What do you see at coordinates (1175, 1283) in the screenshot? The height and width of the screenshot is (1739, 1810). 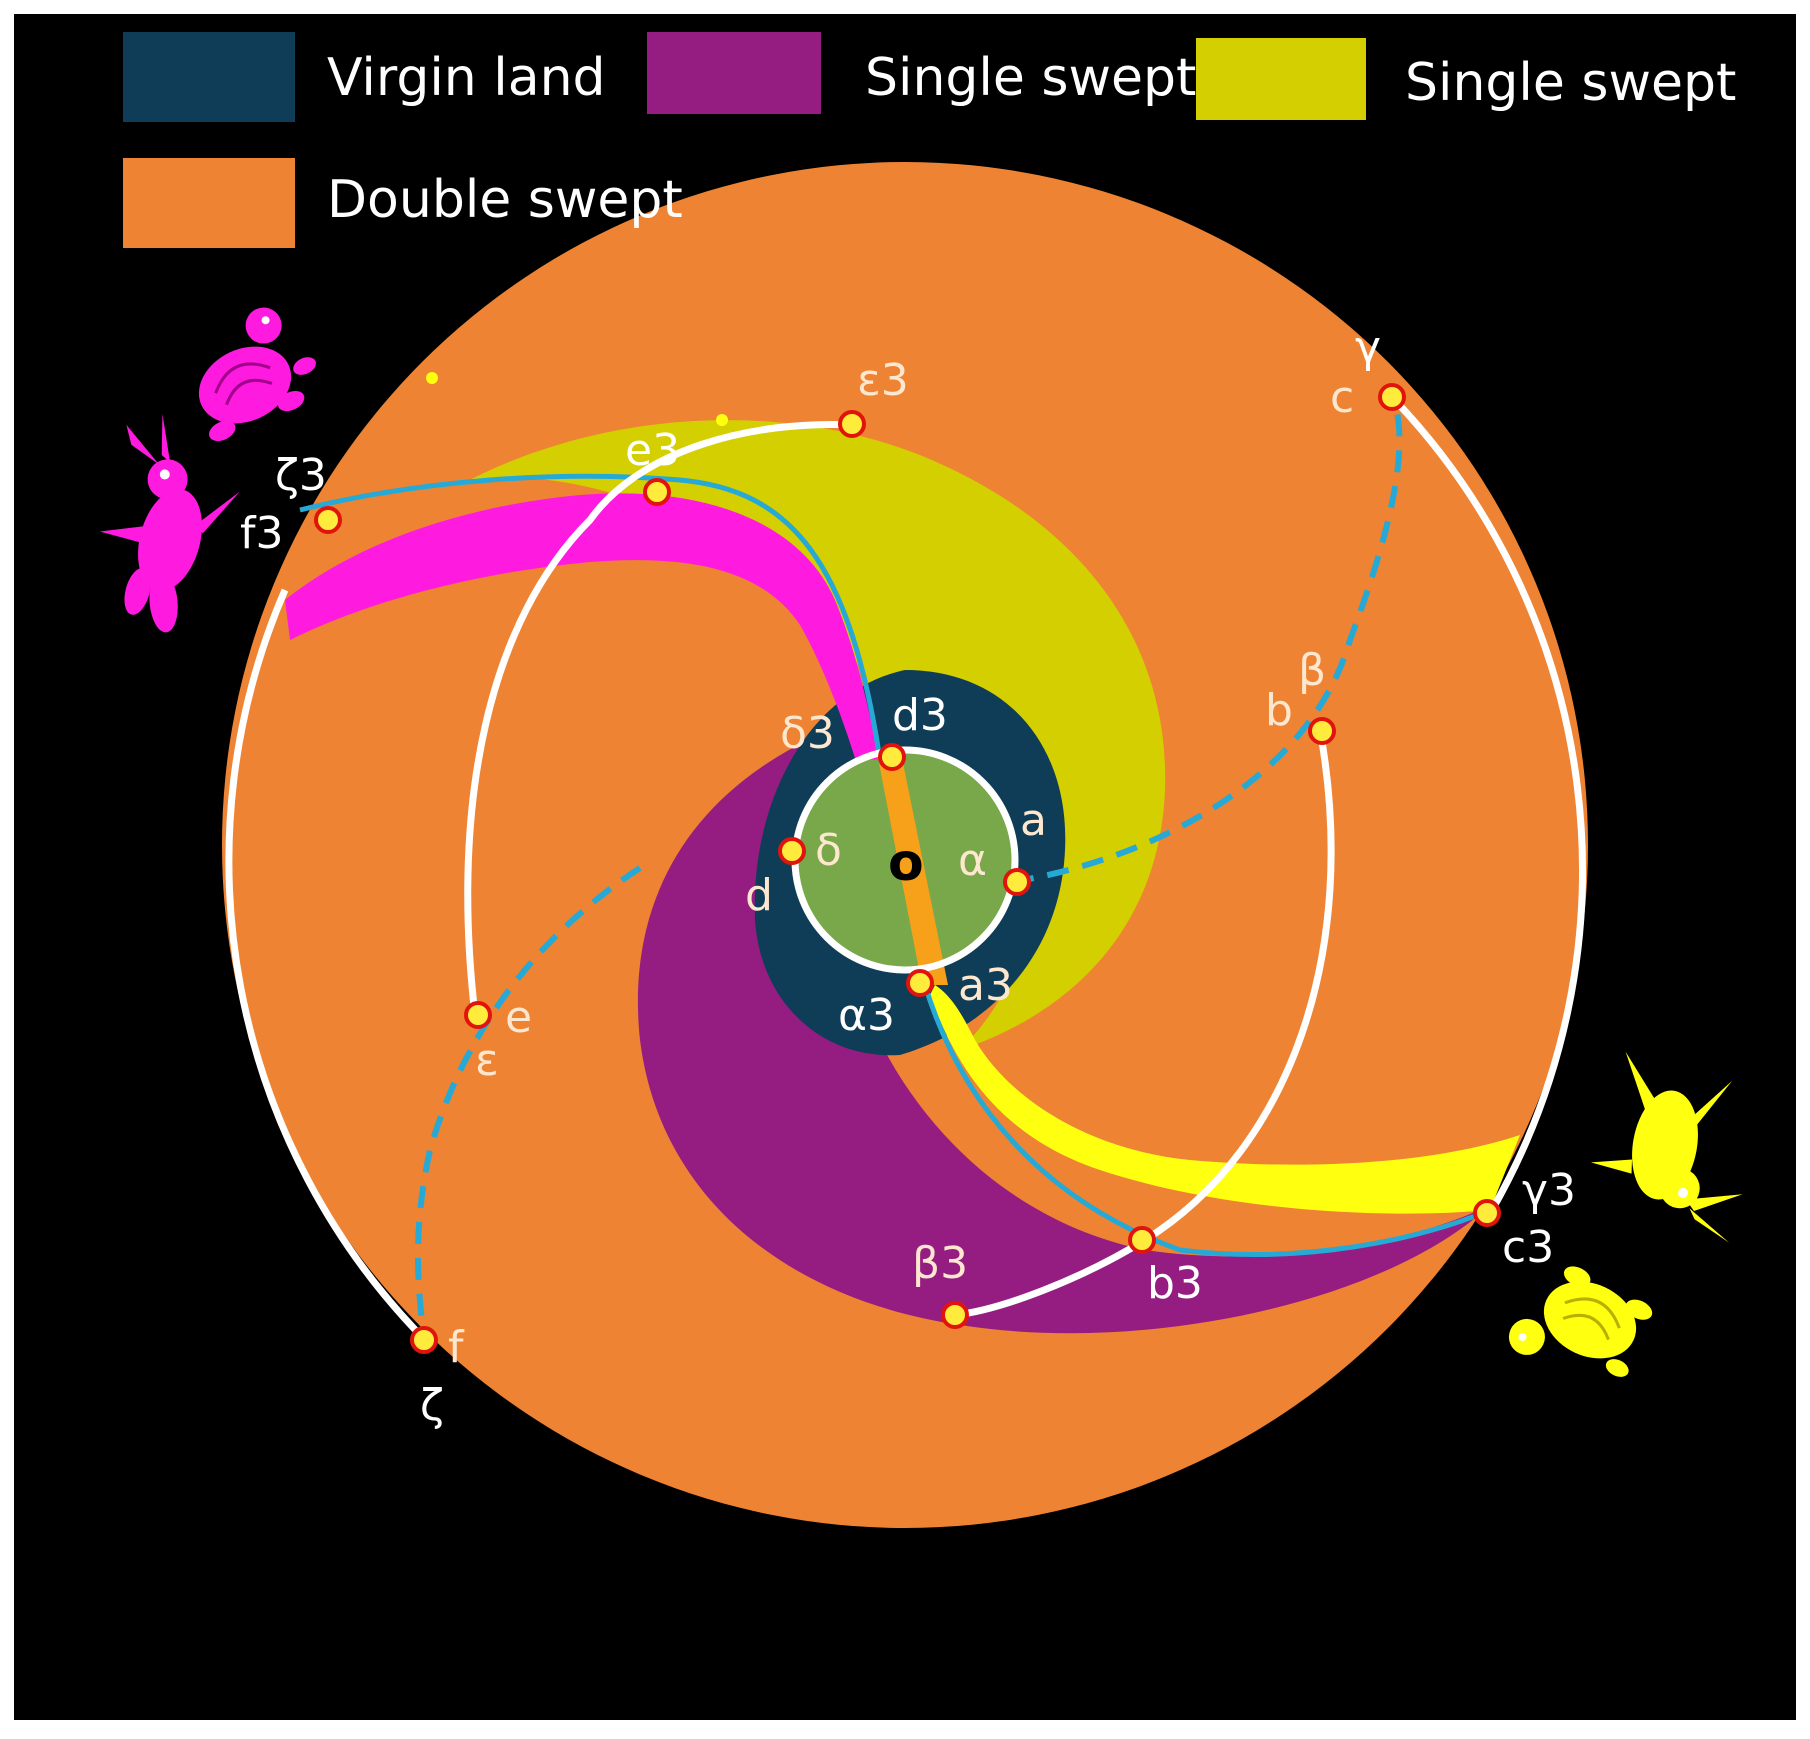 I see `label-b3: b3` at bounding box center [1175, 1283].